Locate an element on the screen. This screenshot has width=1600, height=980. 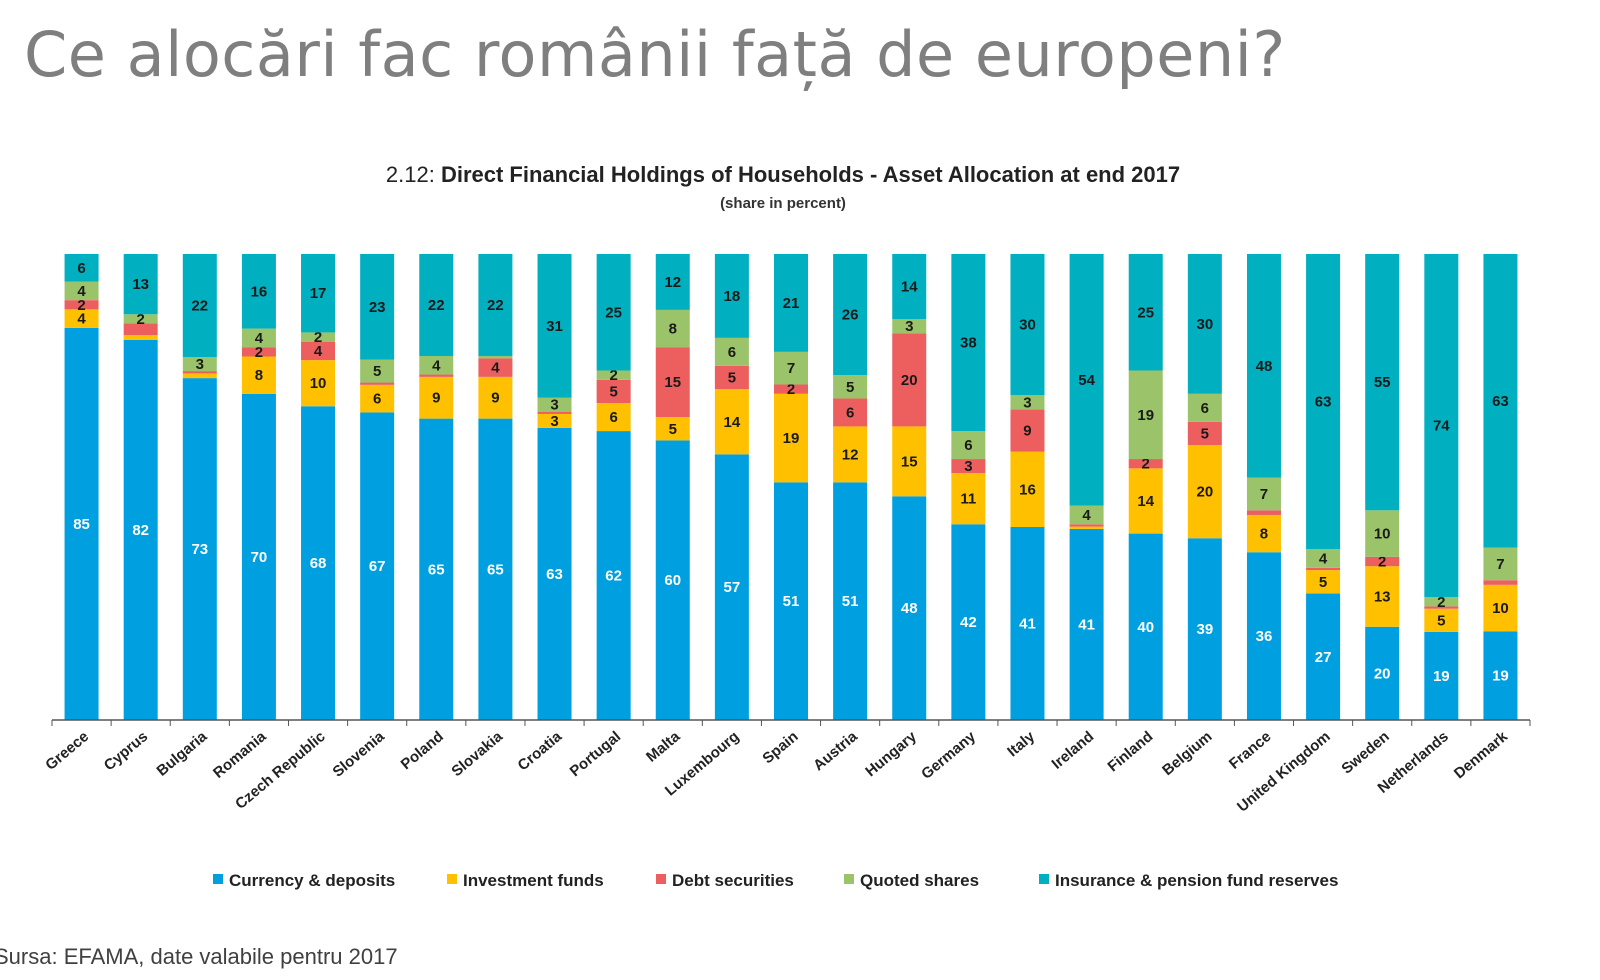
data-label: 23 is located at coordinates (377, 307).